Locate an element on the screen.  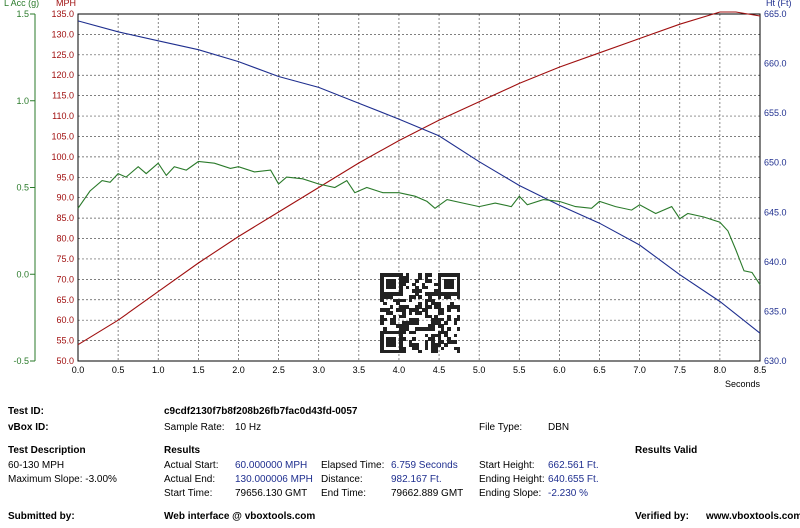
ht-tick-label: 655.0 is located at coordinates (775, 113).